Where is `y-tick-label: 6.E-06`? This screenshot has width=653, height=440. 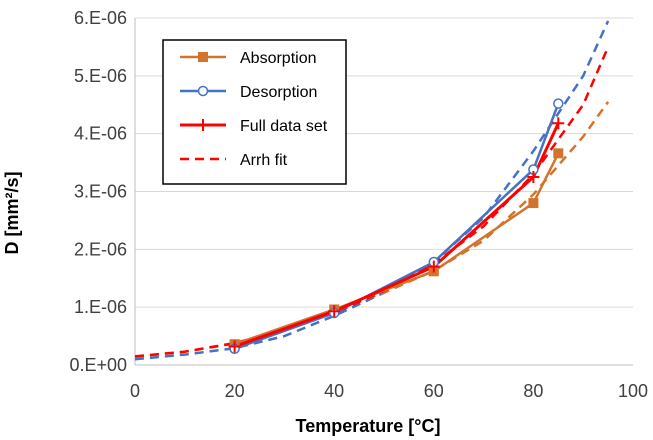 y-tick-label: 6.E-06 is located at coordinates (100, 18).